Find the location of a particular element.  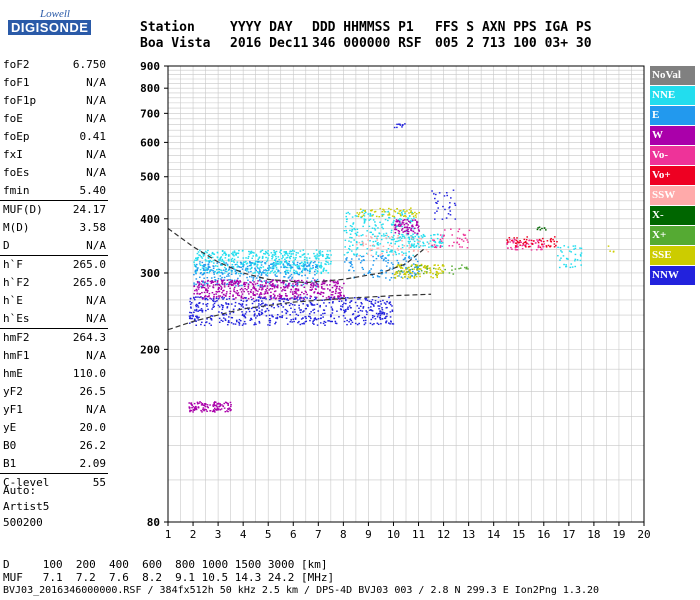

legend-item: X- is located at coordinates (672, 215).